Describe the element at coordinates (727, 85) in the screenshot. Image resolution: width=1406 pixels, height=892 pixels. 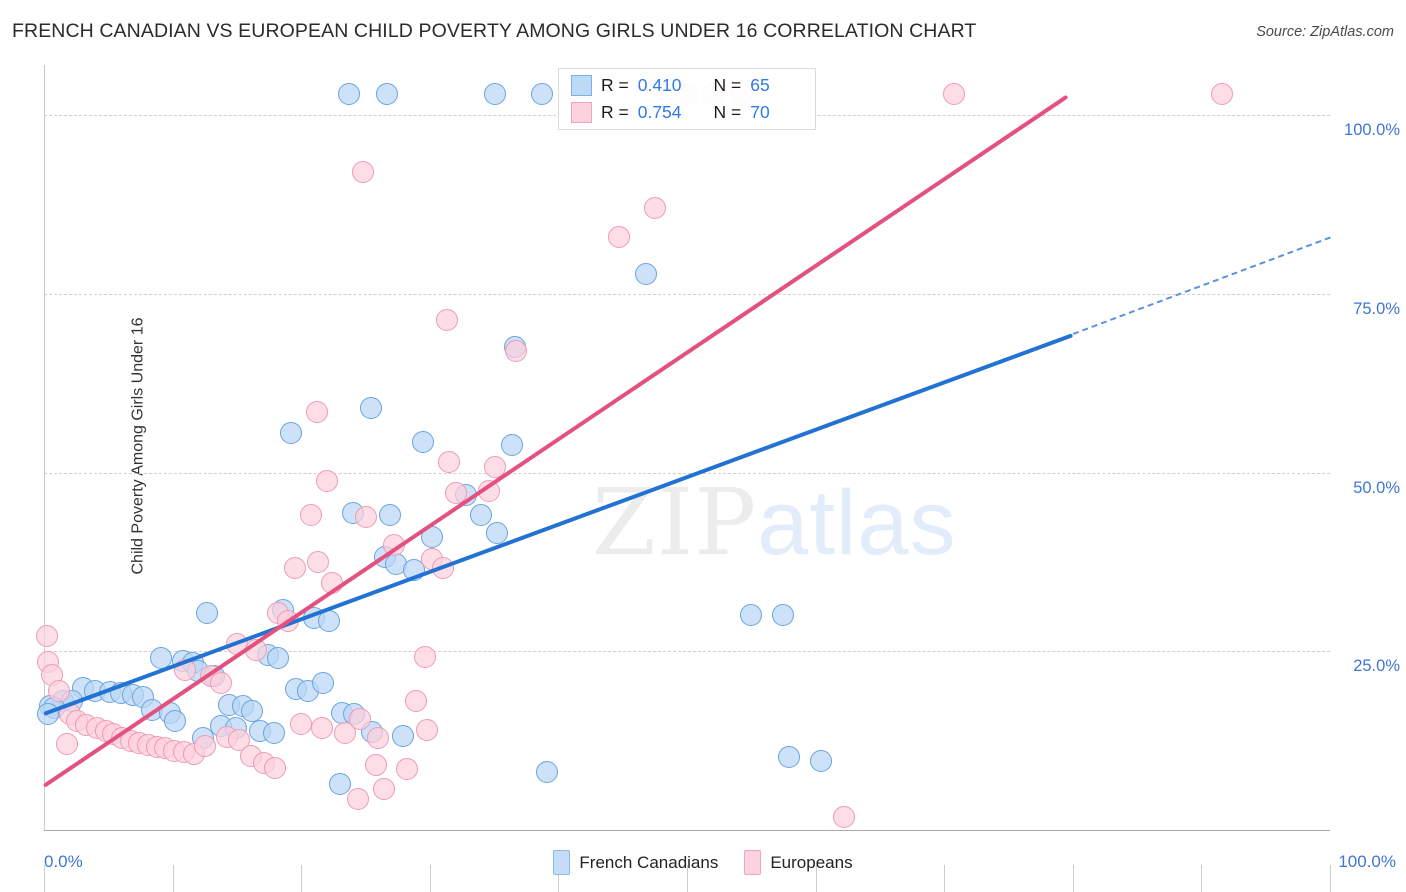
I see `legend-n-label-fc: N =` at that location.